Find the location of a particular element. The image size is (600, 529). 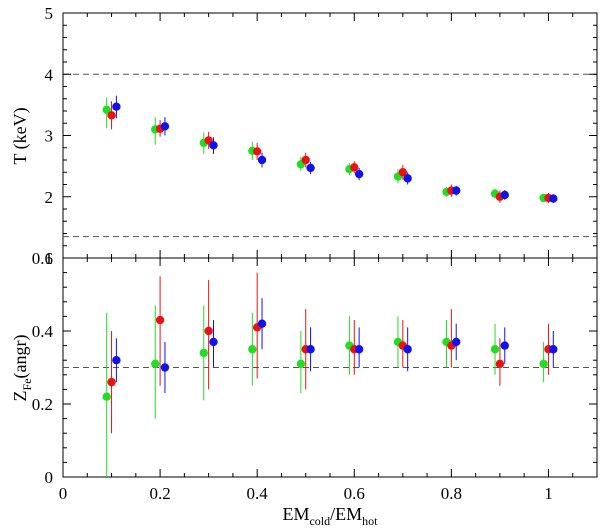

x-axis-label: EMcold/EMhot is located at coordinates (330, 516).